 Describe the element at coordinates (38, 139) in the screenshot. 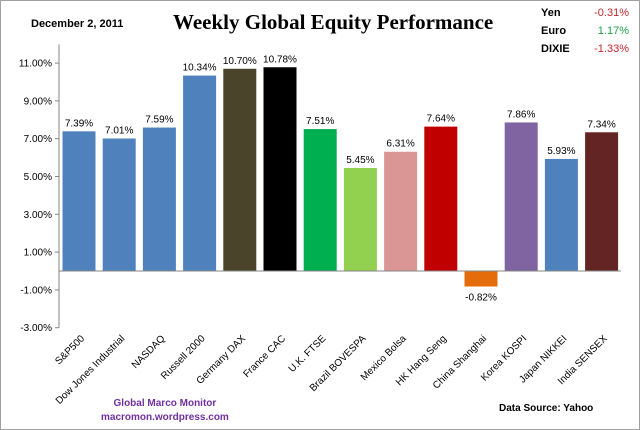

I see `y-tick-label: 7.00%` at that location.